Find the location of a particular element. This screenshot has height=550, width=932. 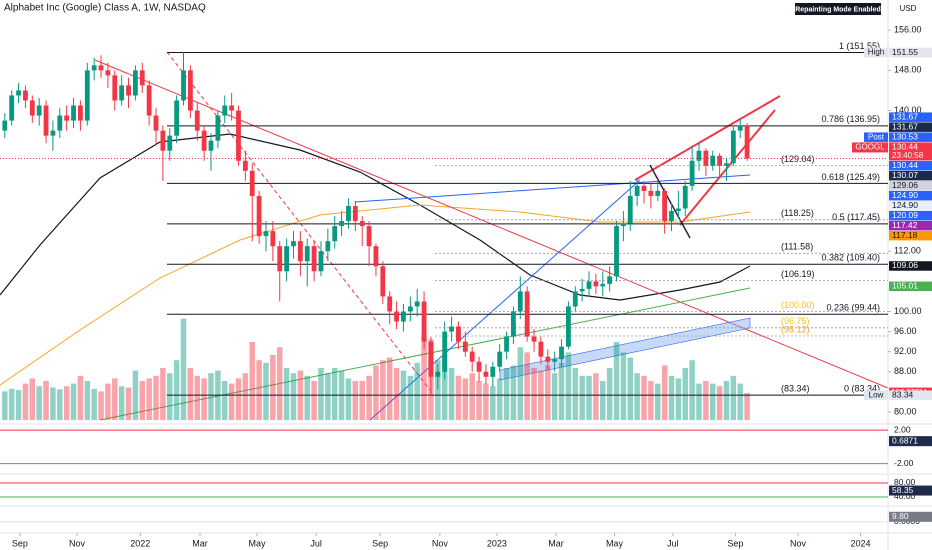

fib-label: (111.58) is located at coordinates (797, 247).